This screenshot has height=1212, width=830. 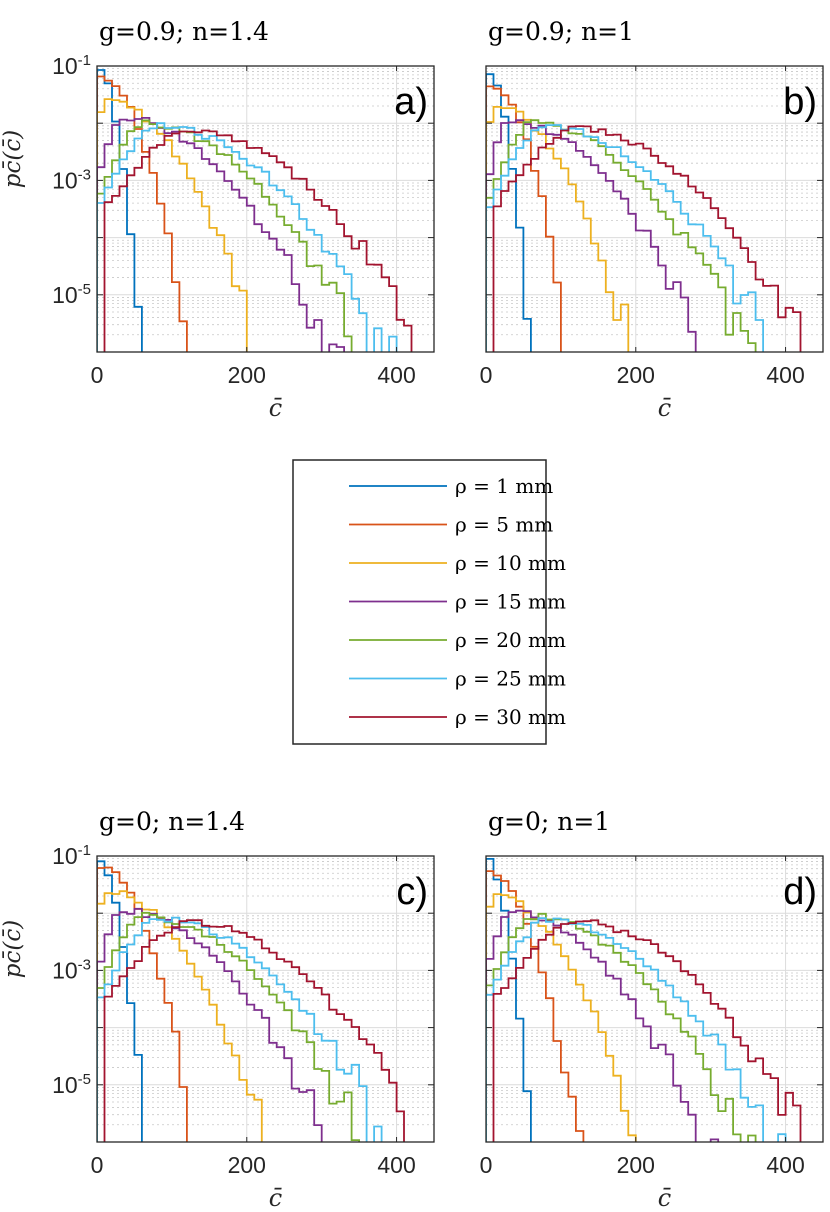 What do you see at coordinates (549, 821) in the screenshot?
I see `panel-title: g=0; n=1` at bounding box center [549, 821].